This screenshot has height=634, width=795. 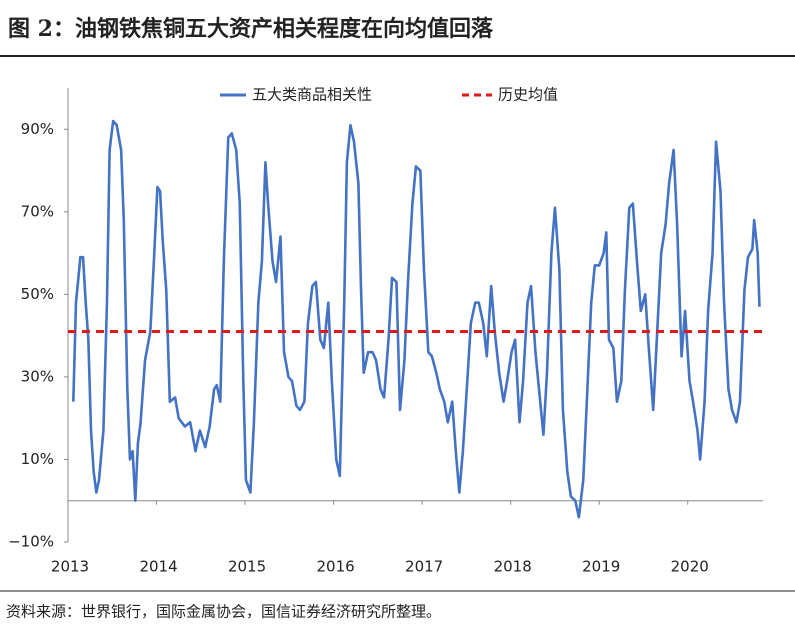 I want to click on x-tick-label: 2017, so click(x=424, y=567).